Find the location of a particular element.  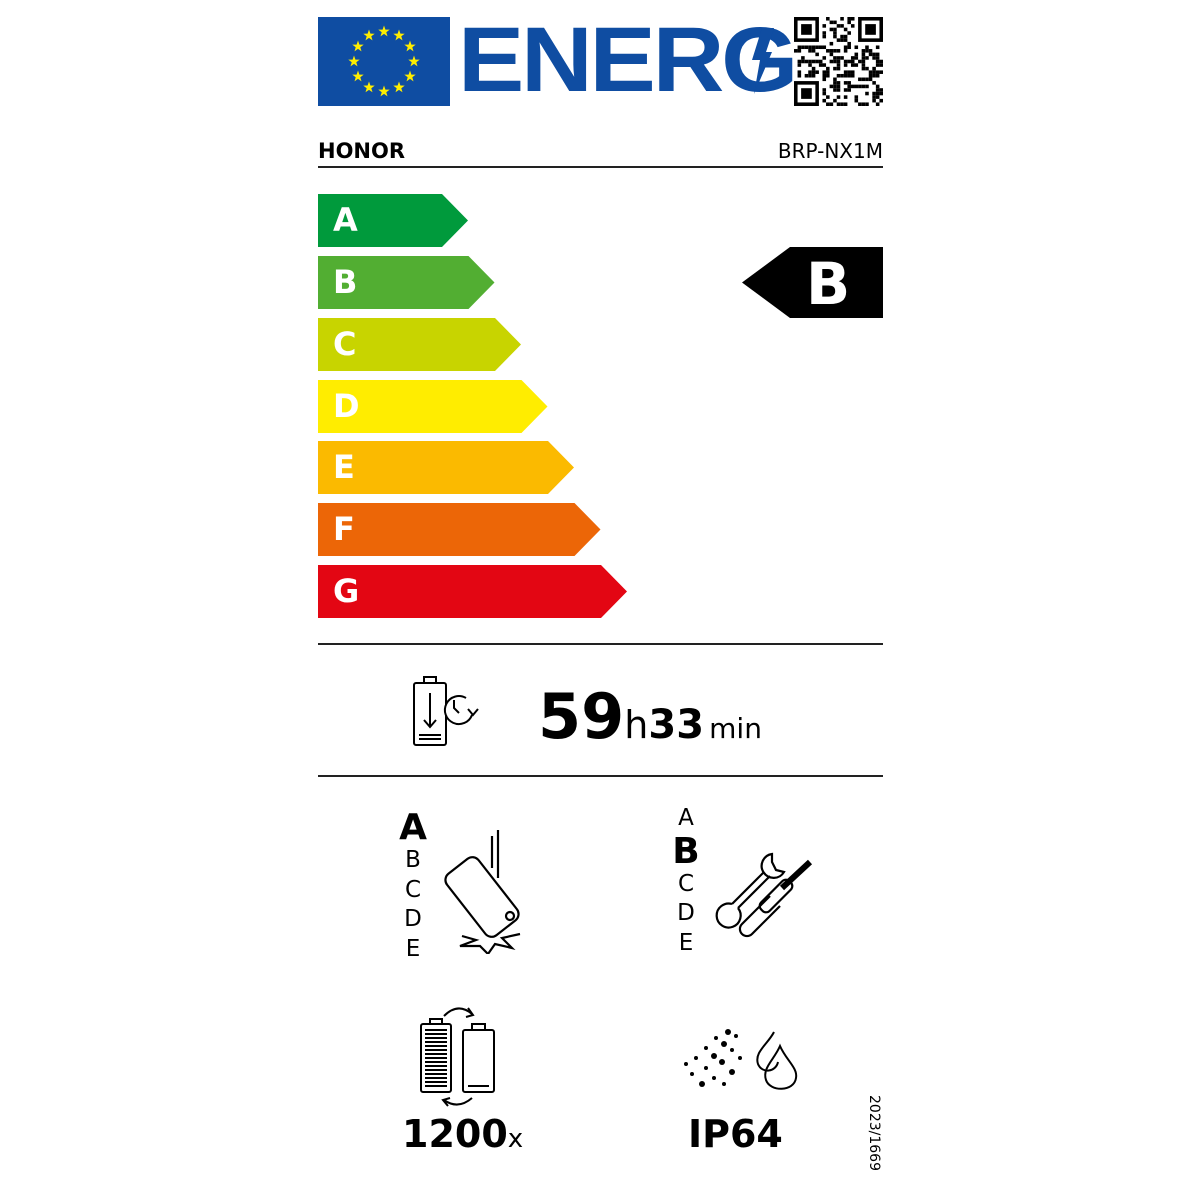

repair-tools-icon is located at coordinates (764, 895).